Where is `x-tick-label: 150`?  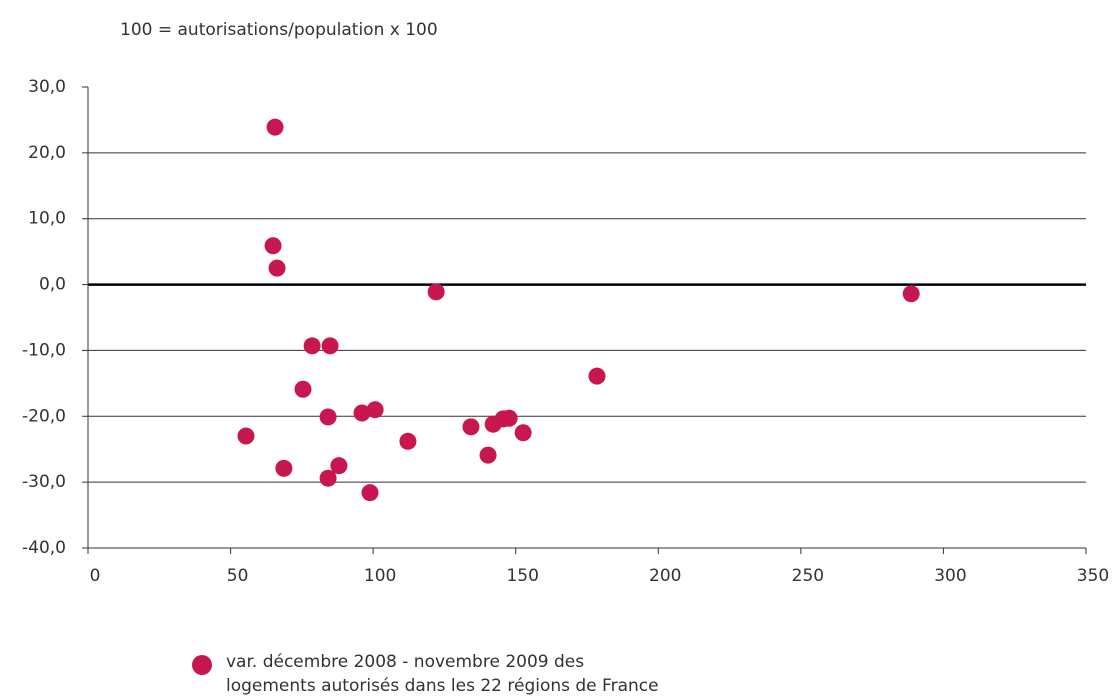 x-tick-label: 150 is located at coordinates (522, 576).